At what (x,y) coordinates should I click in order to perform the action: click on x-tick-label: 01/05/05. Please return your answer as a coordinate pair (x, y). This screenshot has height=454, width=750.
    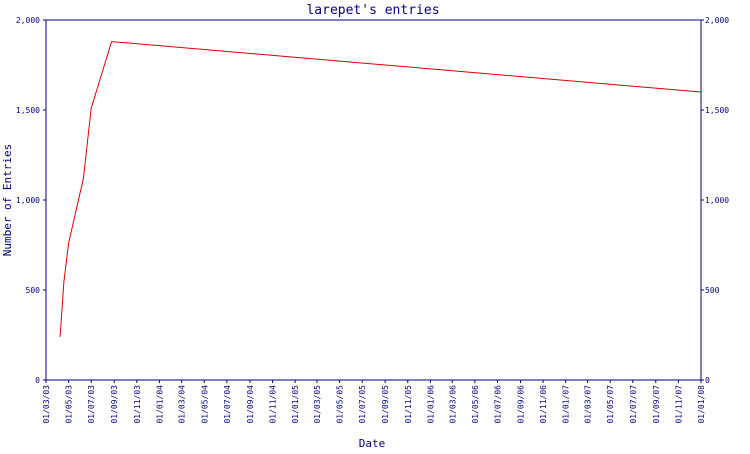
    Looking at the image, I should click on (340, 404).